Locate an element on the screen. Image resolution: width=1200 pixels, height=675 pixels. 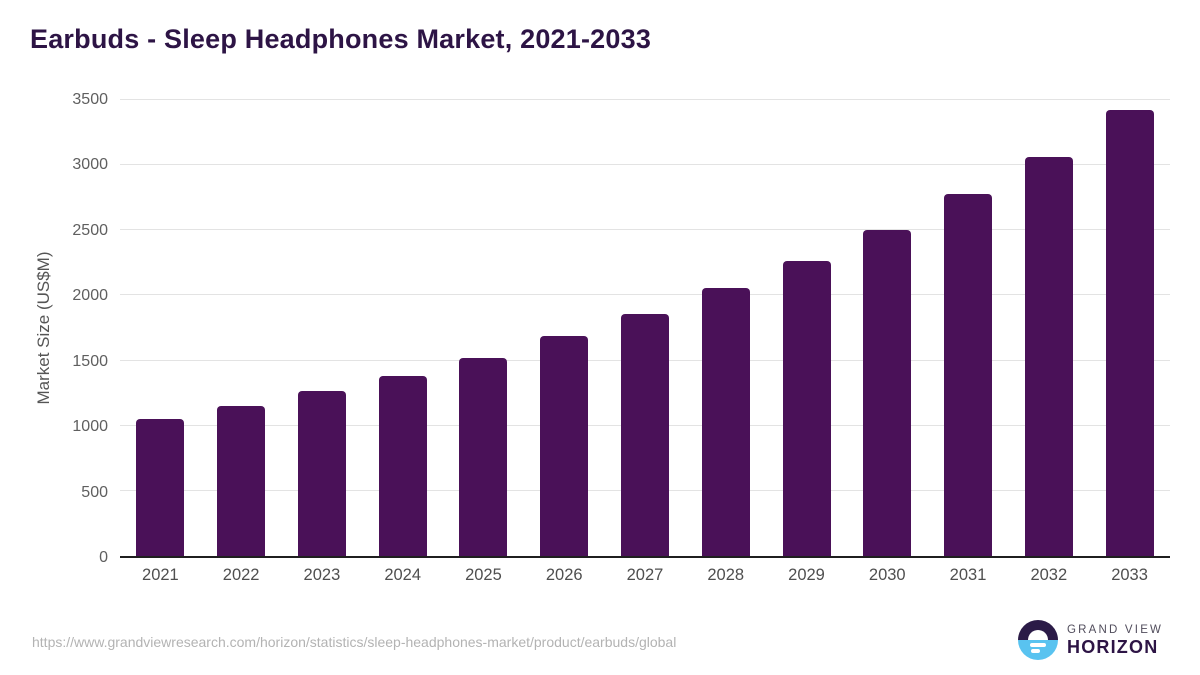
bar-2023 is located at coordinates (321, 473).